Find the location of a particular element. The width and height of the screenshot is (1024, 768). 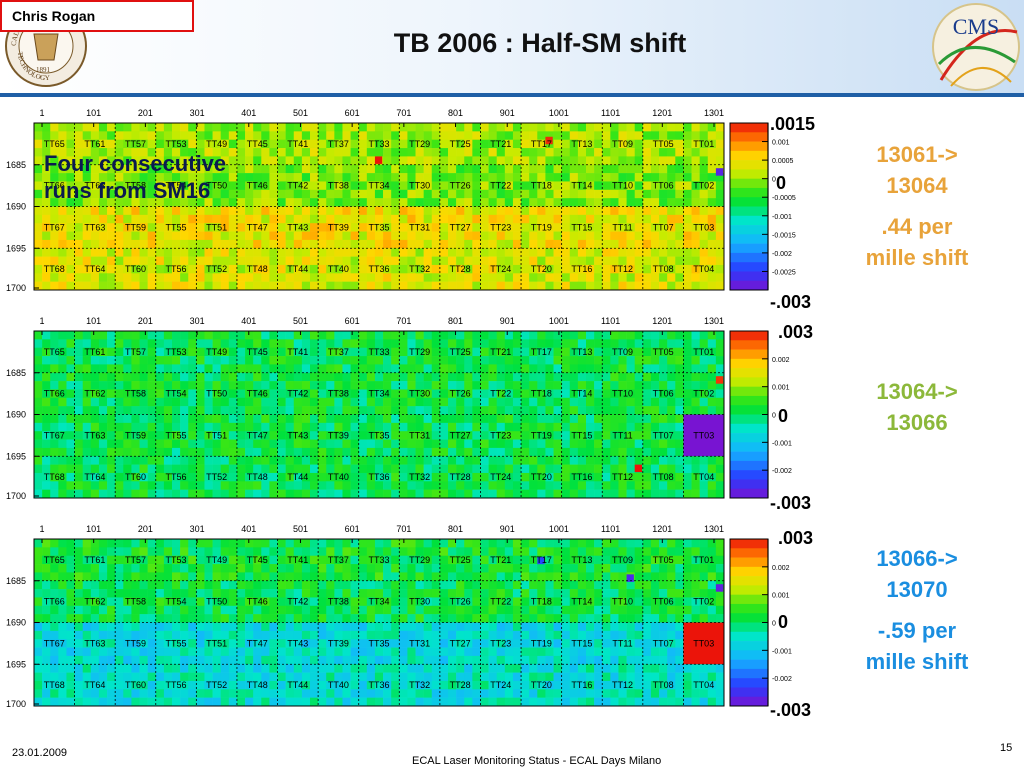

tower-label: TT35 is located at coordinates (378, 227).